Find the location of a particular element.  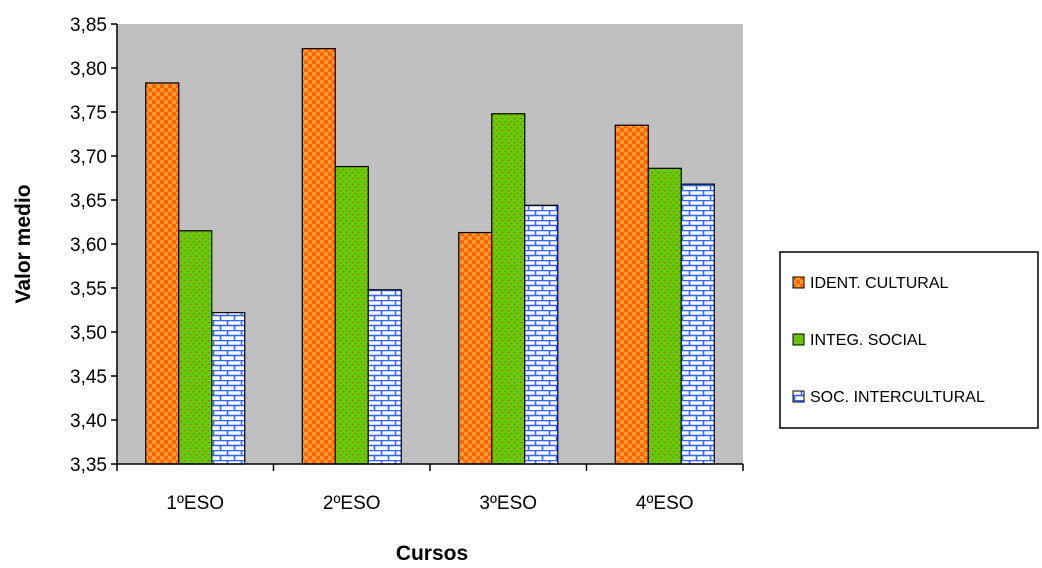

y-tick-label: 3,55 is located at coordinates (88, 289).